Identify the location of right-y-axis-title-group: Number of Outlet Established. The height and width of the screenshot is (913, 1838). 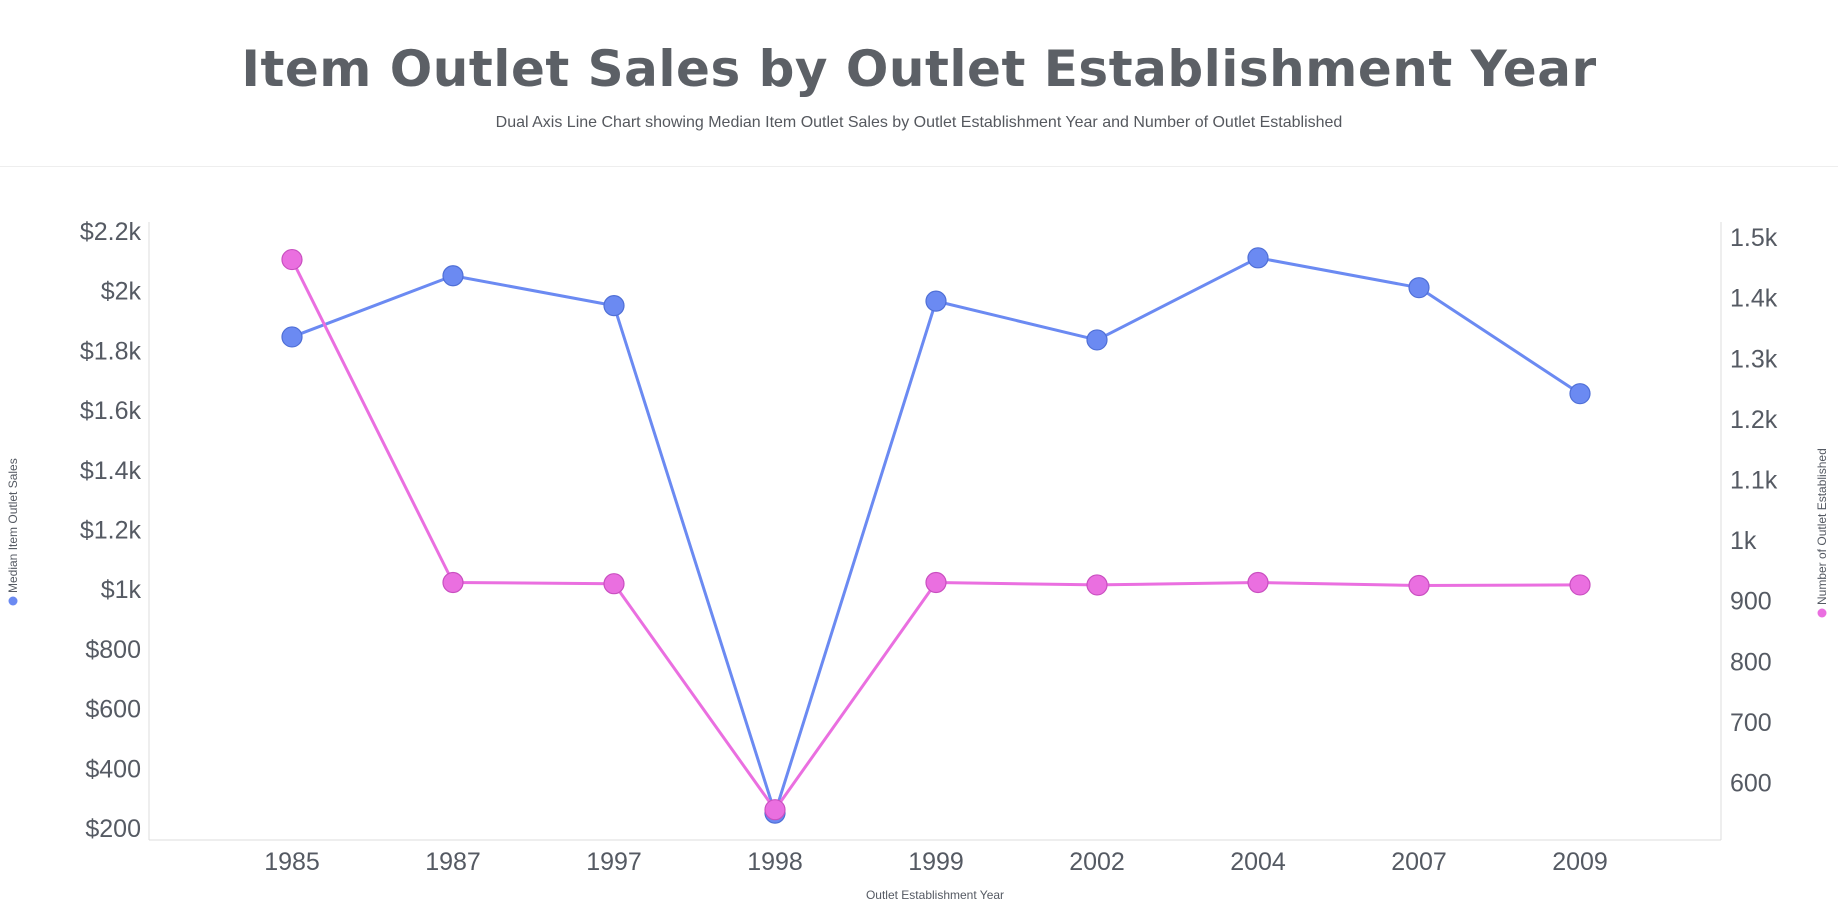
(1822, 533).